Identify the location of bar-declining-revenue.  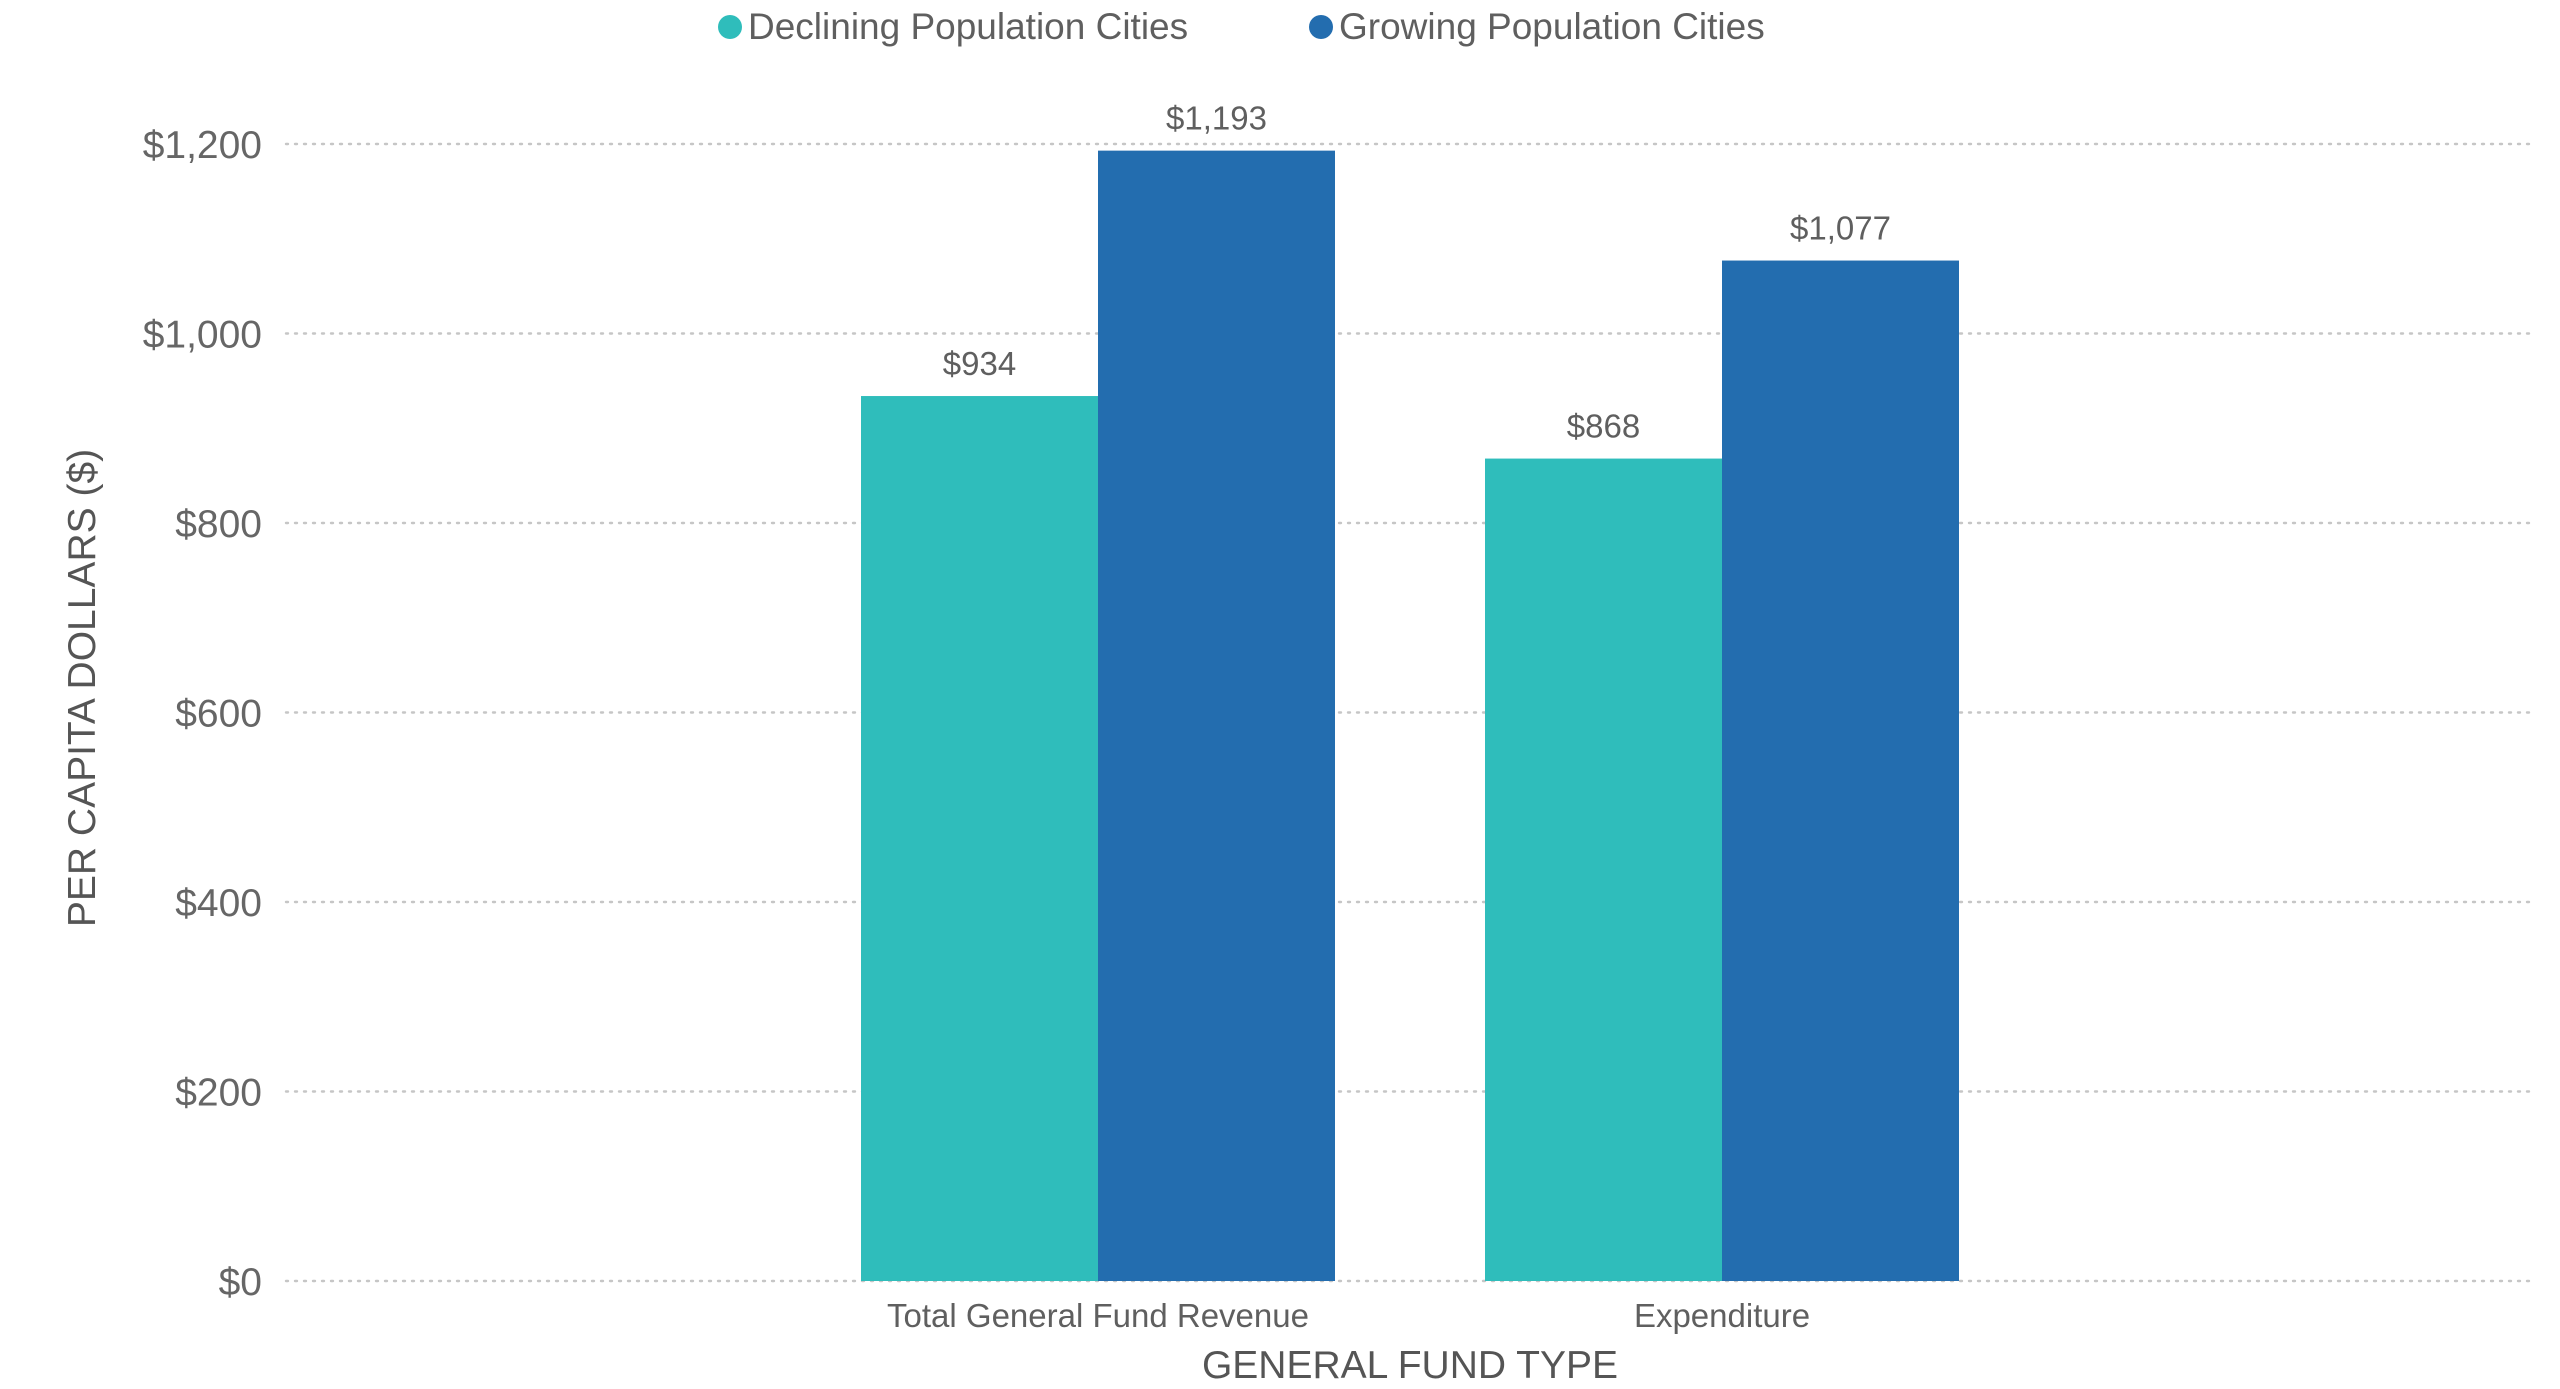
(979, 838).